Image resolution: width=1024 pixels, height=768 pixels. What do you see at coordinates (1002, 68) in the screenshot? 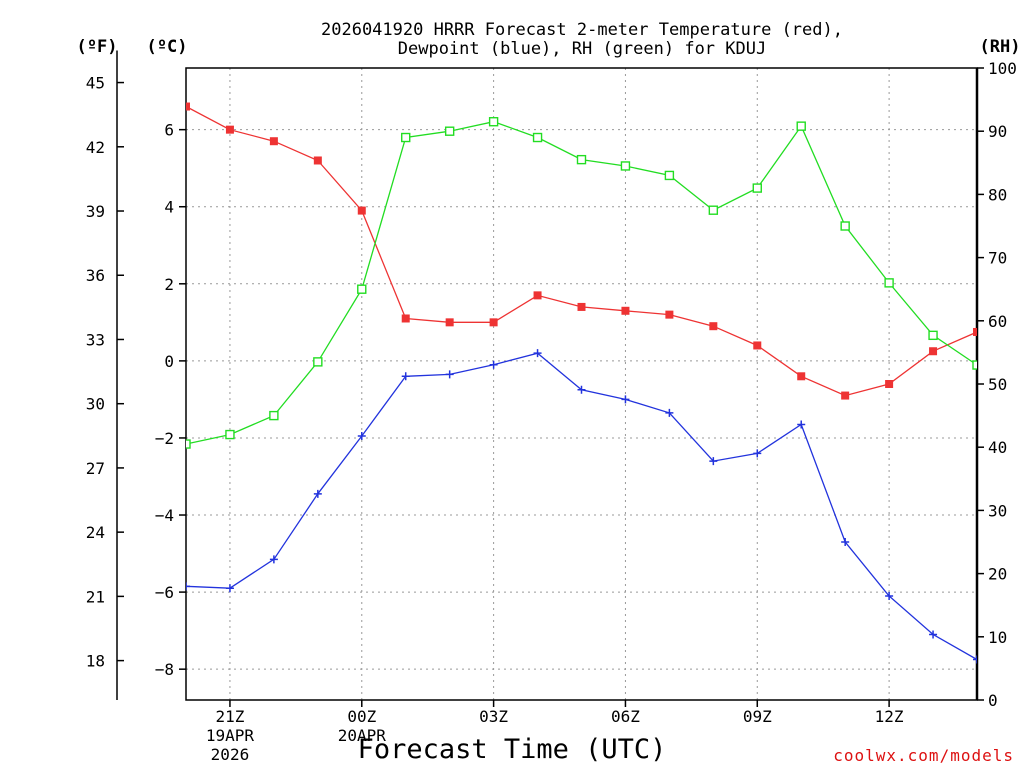
I see `rh-tick-label: 100` at bounding box center [1002, 68].